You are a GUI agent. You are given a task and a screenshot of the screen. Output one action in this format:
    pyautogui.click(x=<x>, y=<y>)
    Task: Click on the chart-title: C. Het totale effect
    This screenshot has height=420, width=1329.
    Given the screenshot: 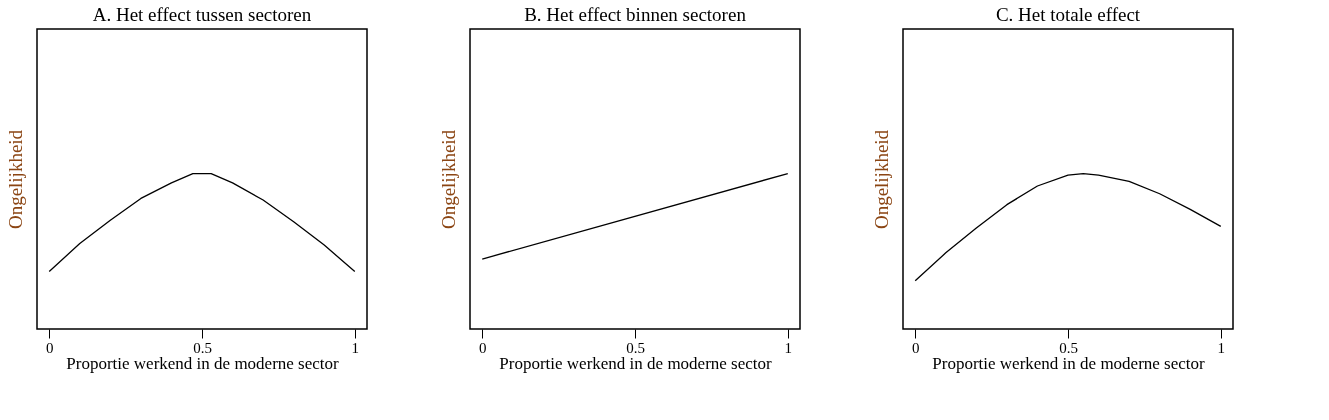 What is the action you would take?
    pyautogui.click(x=1068, y=14)
    